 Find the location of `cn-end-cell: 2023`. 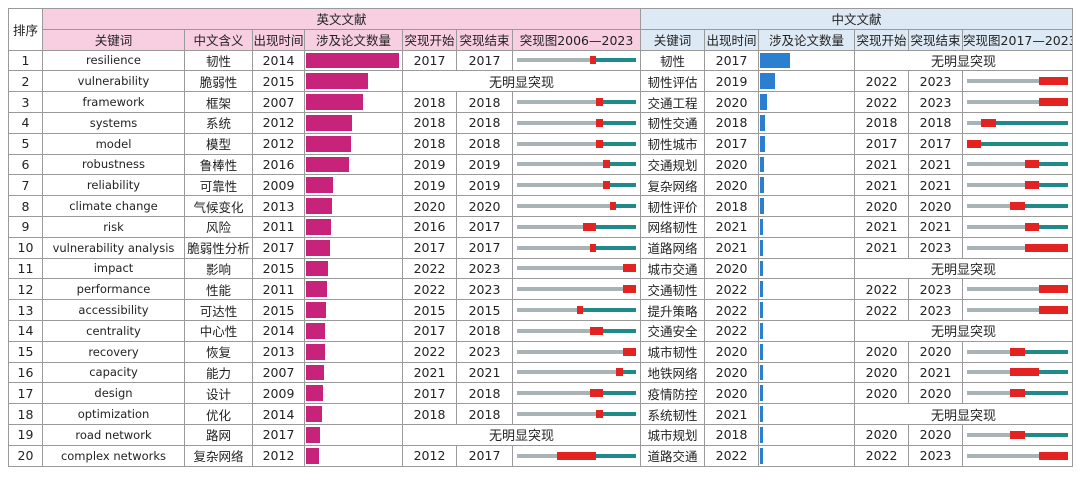

cn-end-cell: 2023 is located at coordinates (936, 102).